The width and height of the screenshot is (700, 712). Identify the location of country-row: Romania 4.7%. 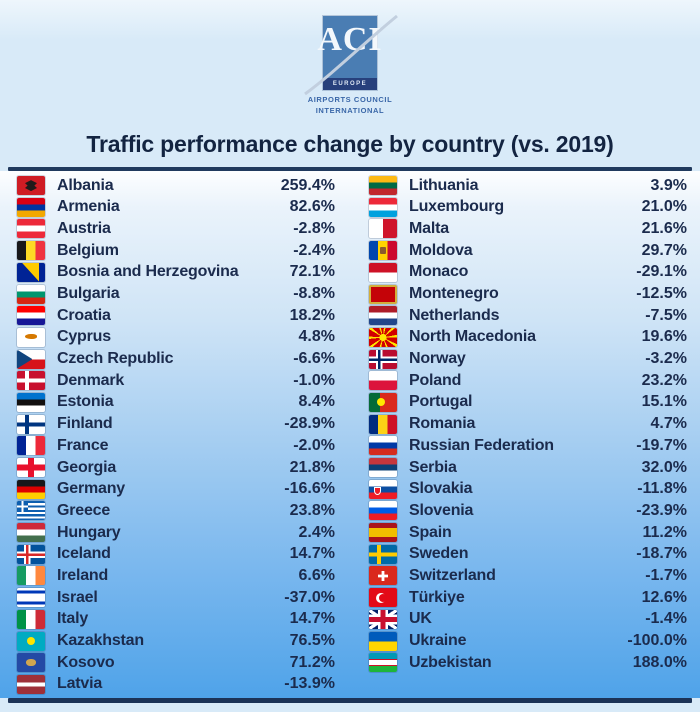
(528, 424).